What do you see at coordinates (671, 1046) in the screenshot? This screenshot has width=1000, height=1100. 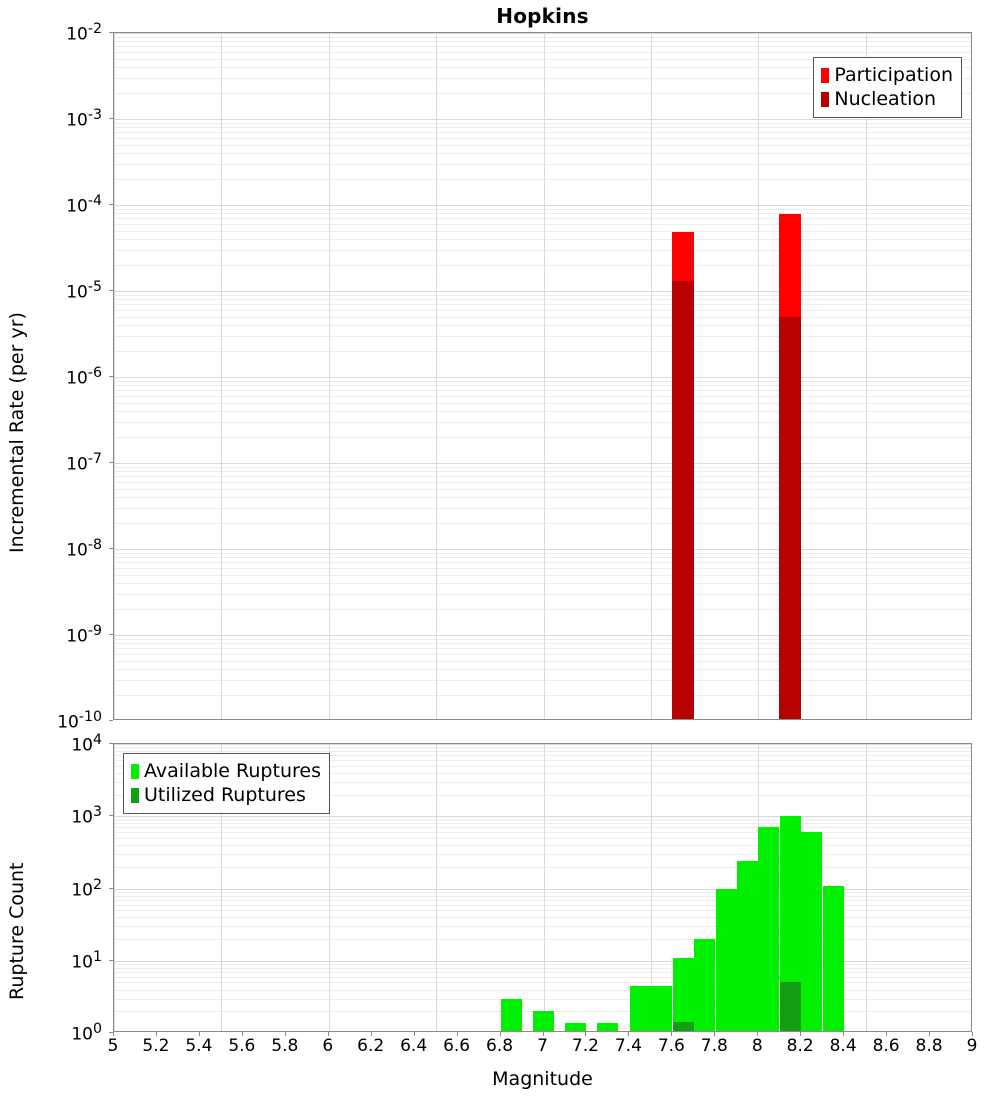 I see `x-tick-label: 7.6` at bounding box center [671, 1046].